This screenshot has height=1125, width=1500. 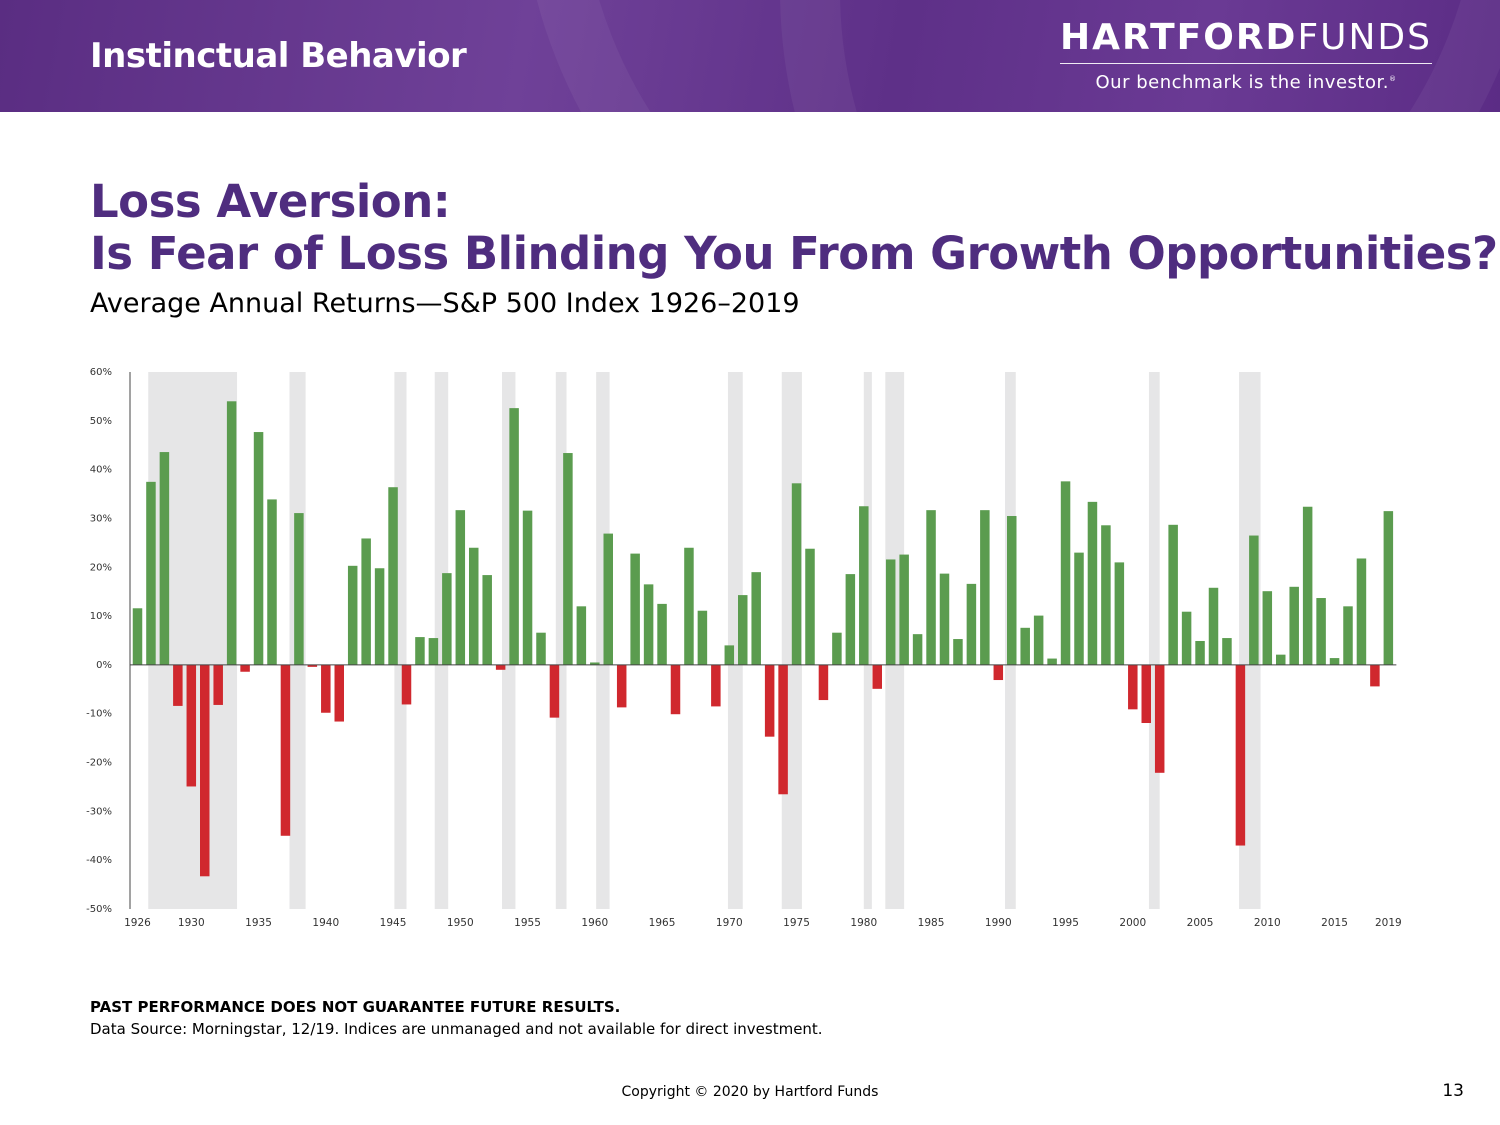 What do you see at coordinates (1065, 923) in the screenshot?
I see `x-tick-label: 1995` at bounding box center [1065, 923].